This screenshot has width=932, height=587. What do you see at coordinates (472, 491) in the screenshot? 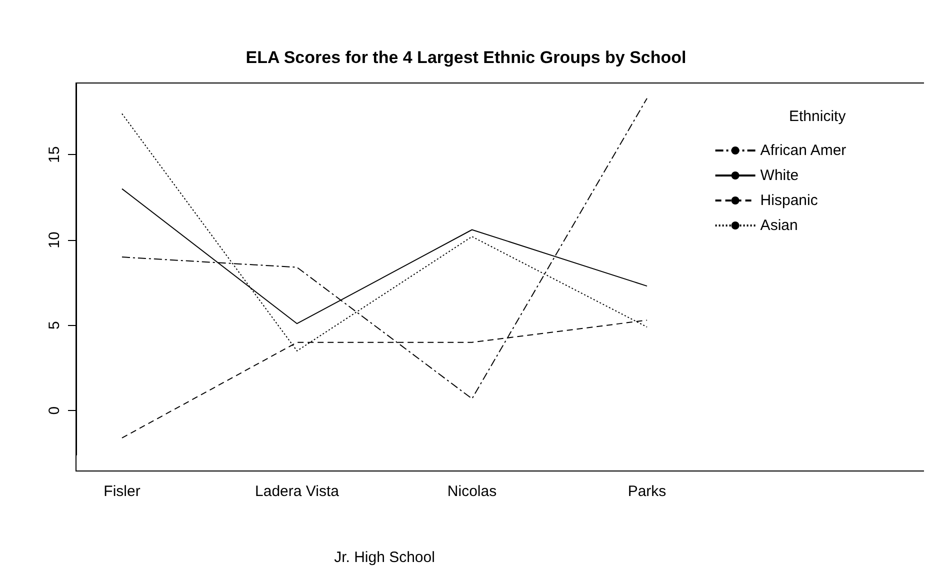
I see `x-tick-label: Nicolas` at bounding box center [472, 491].